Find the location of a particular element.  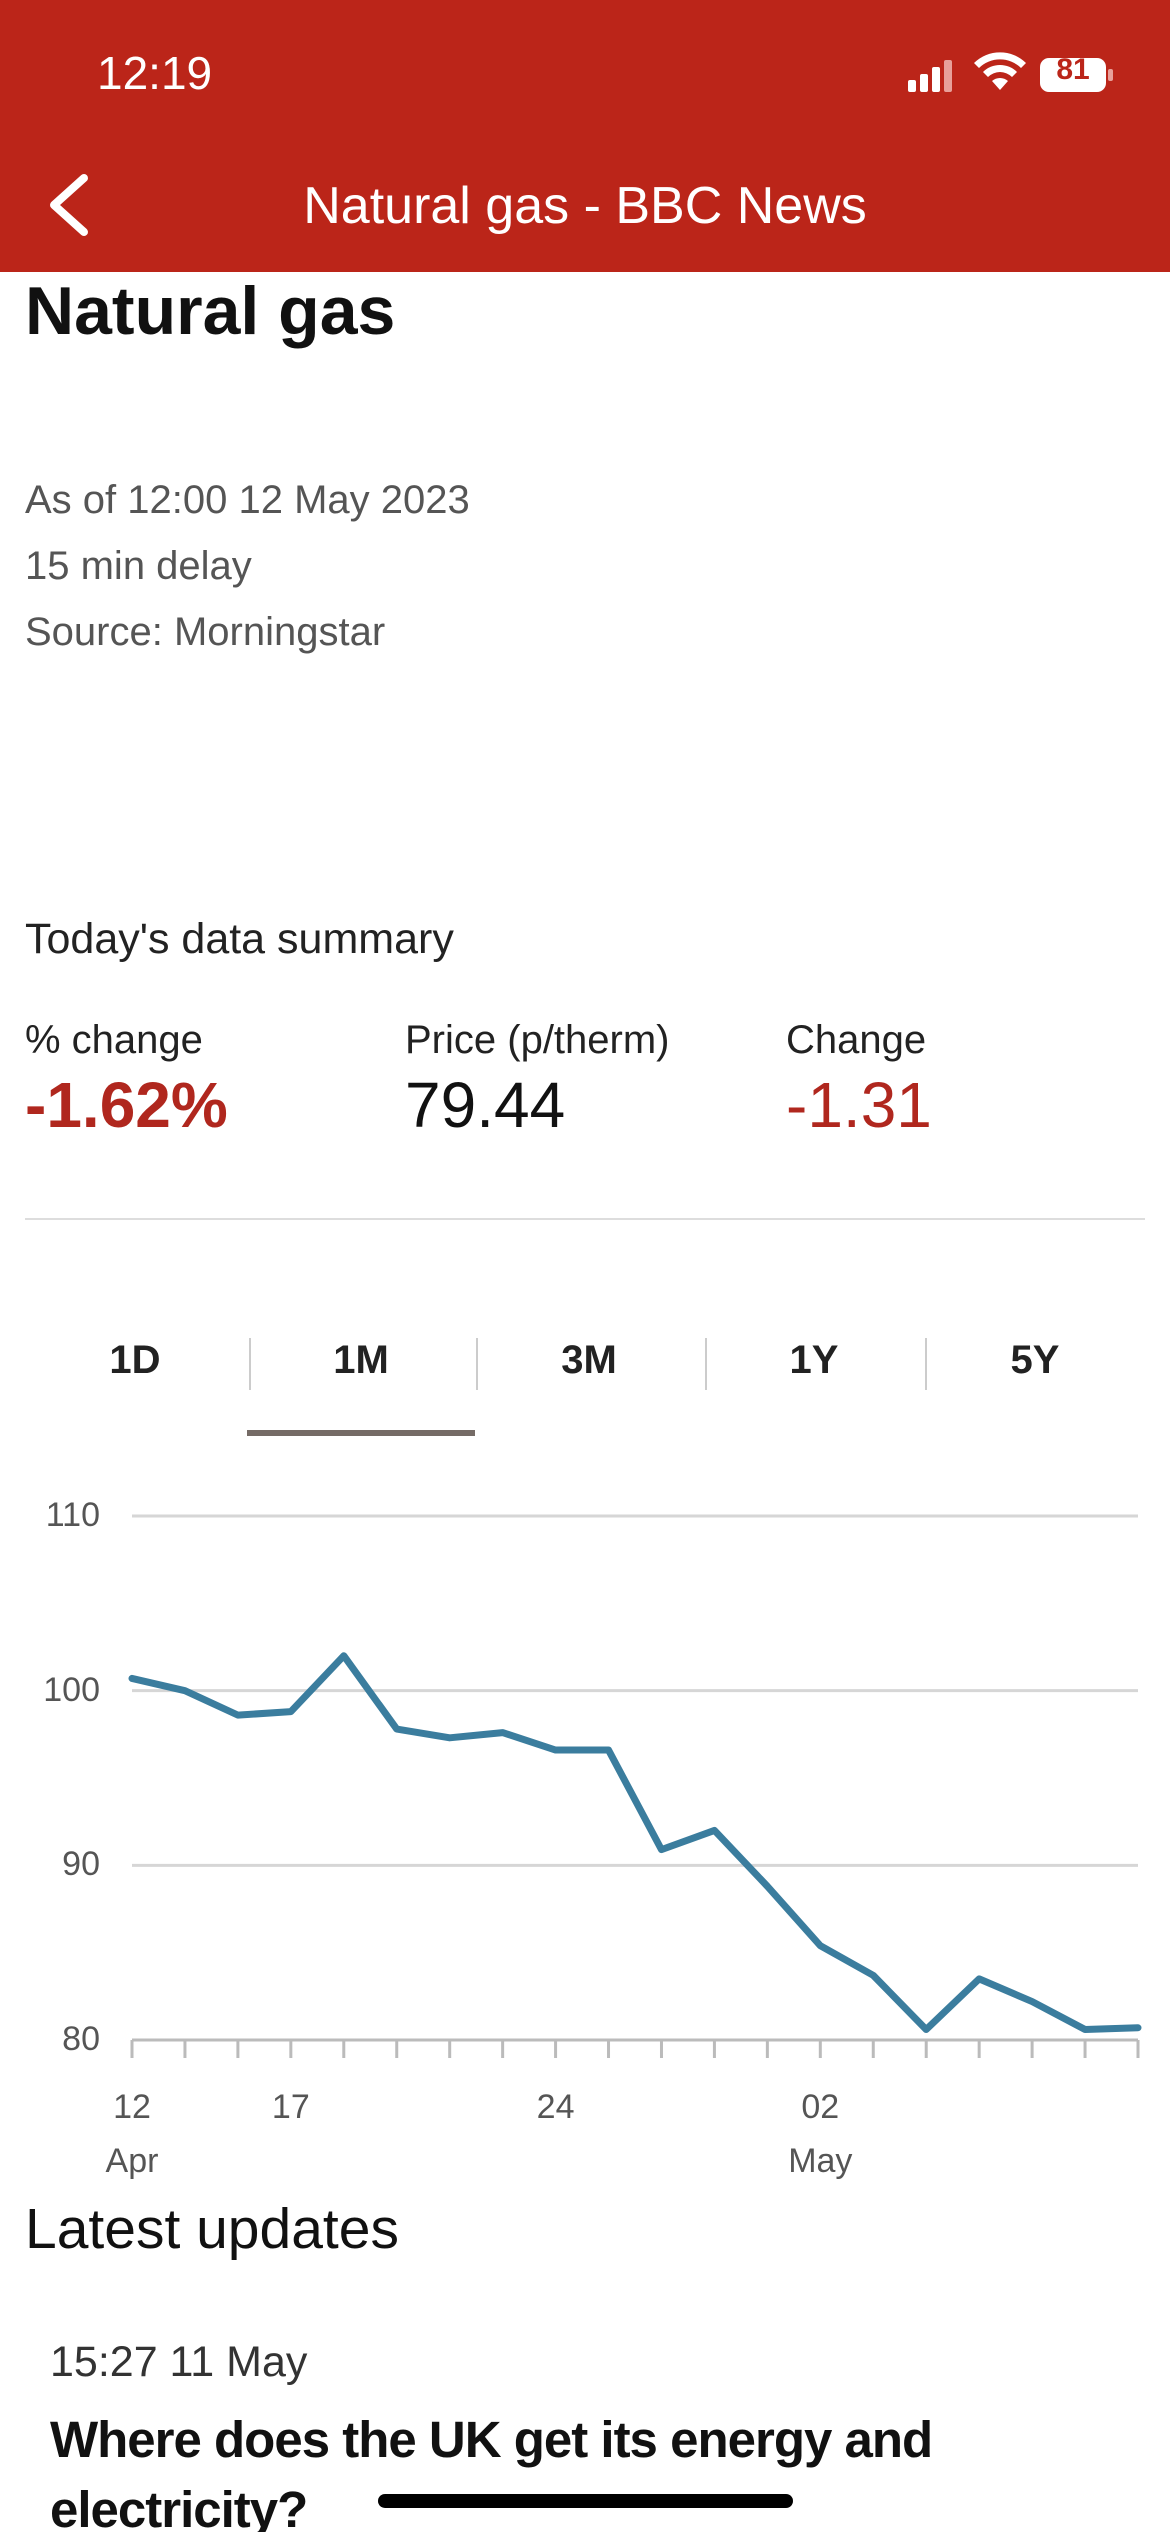

nav-title: Natural gas - BBC News is located at coordinates (585, 206).